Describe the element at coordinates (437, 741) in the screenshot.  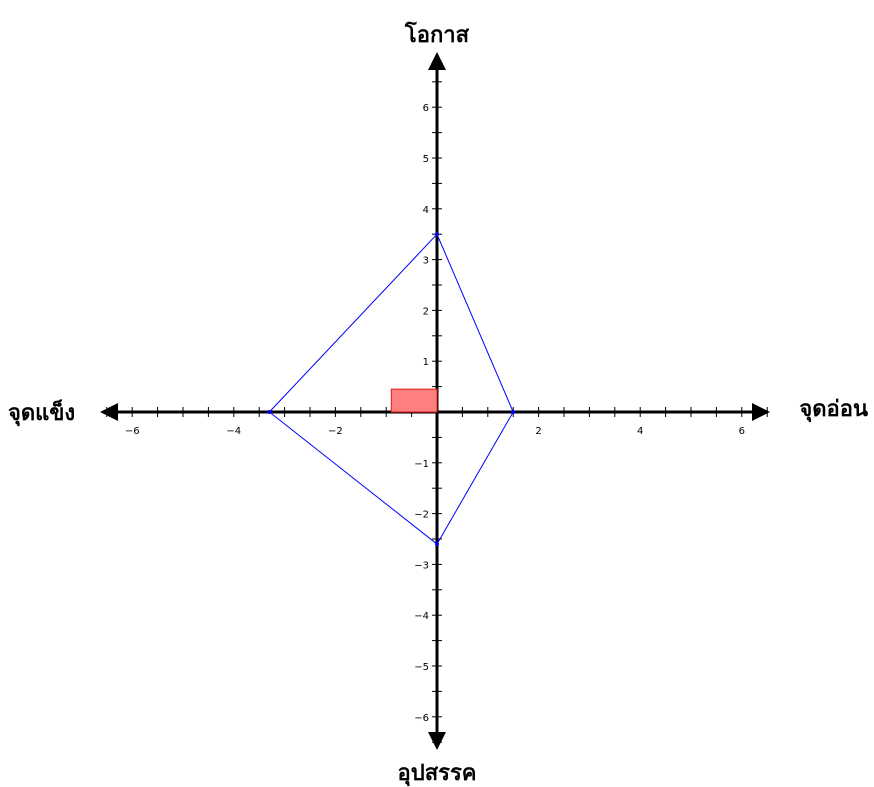
I see `y-axis-arrow-down` at that location.